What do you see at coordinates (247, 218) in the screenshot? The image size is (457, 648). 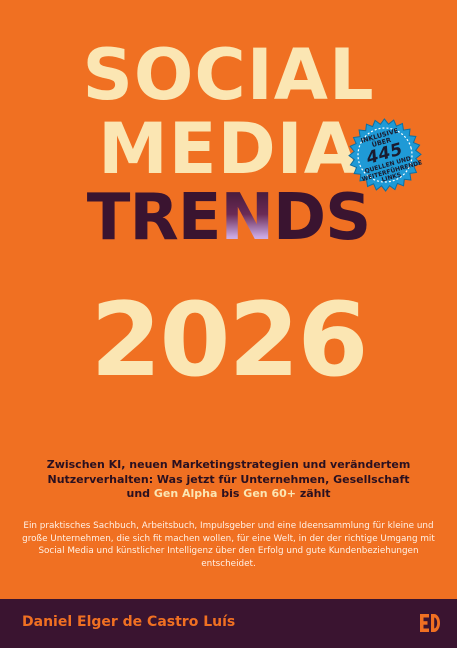 I see `title-trends-gradient-letter: N` at bounding box center [247, 218].